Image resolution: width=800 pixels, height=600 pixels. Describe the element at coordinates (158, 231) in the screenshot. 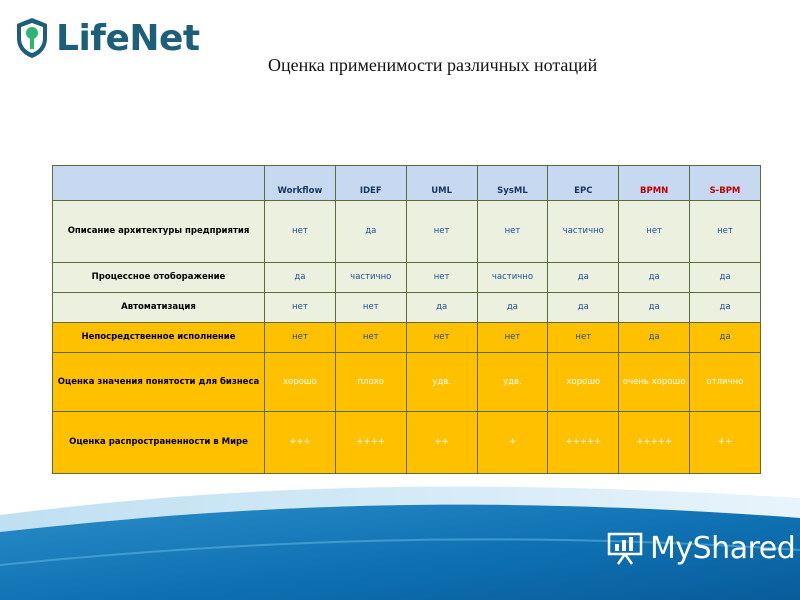

I see `row-label: Описание архитектуры предприятия` at that location.